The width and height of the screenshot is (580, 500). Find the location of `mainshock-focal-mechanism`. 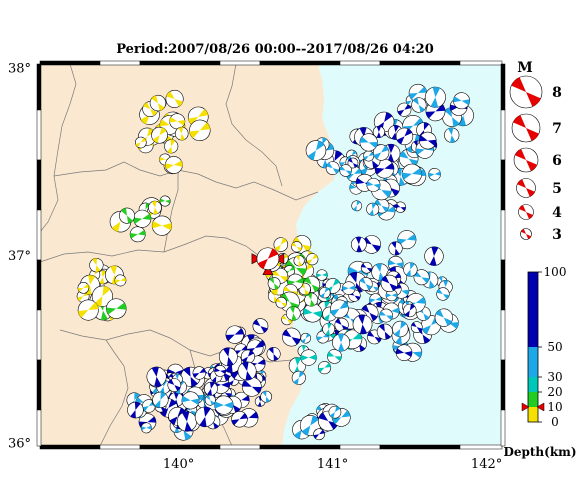

mainshock-focal-mechanism is located at coordinates (268, 259).